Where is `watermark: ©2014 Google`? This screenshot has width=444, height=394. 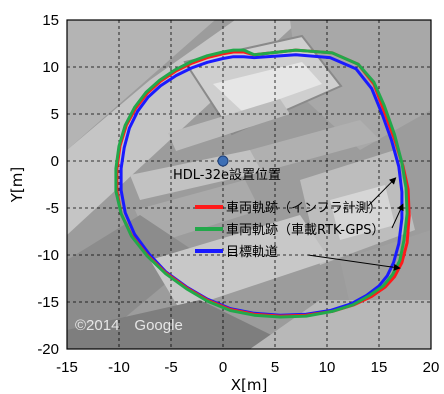
watermark: ©2014 Google is located at coordinates (129, 325).